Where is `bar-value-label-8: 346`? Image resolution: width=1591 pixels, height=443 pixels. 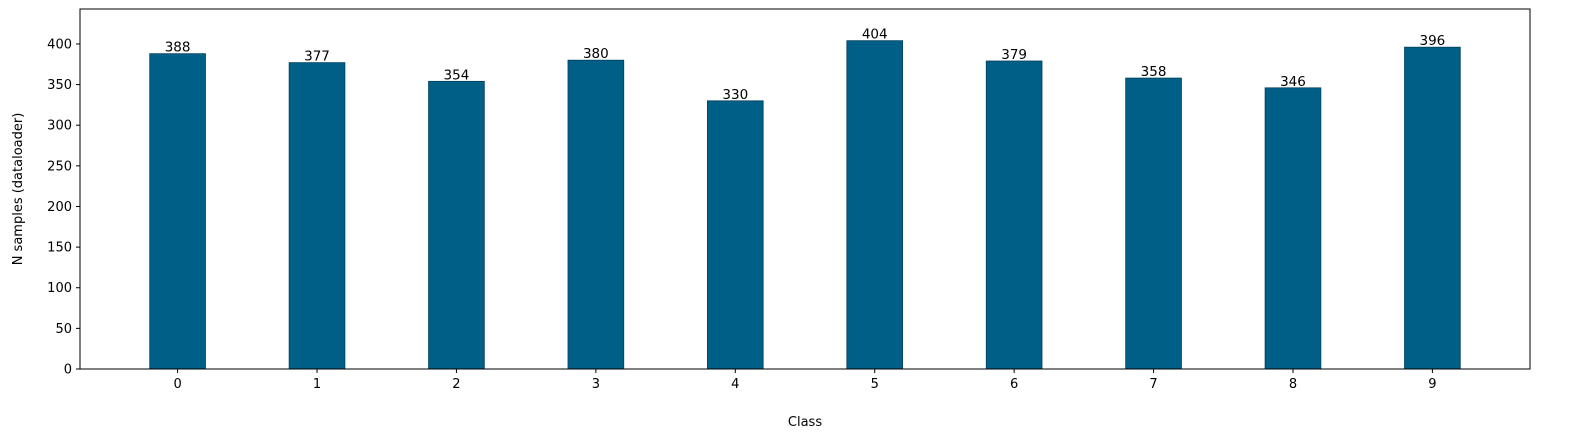
bar-value-label-8: 346 is located at coordinates (1293, 82).